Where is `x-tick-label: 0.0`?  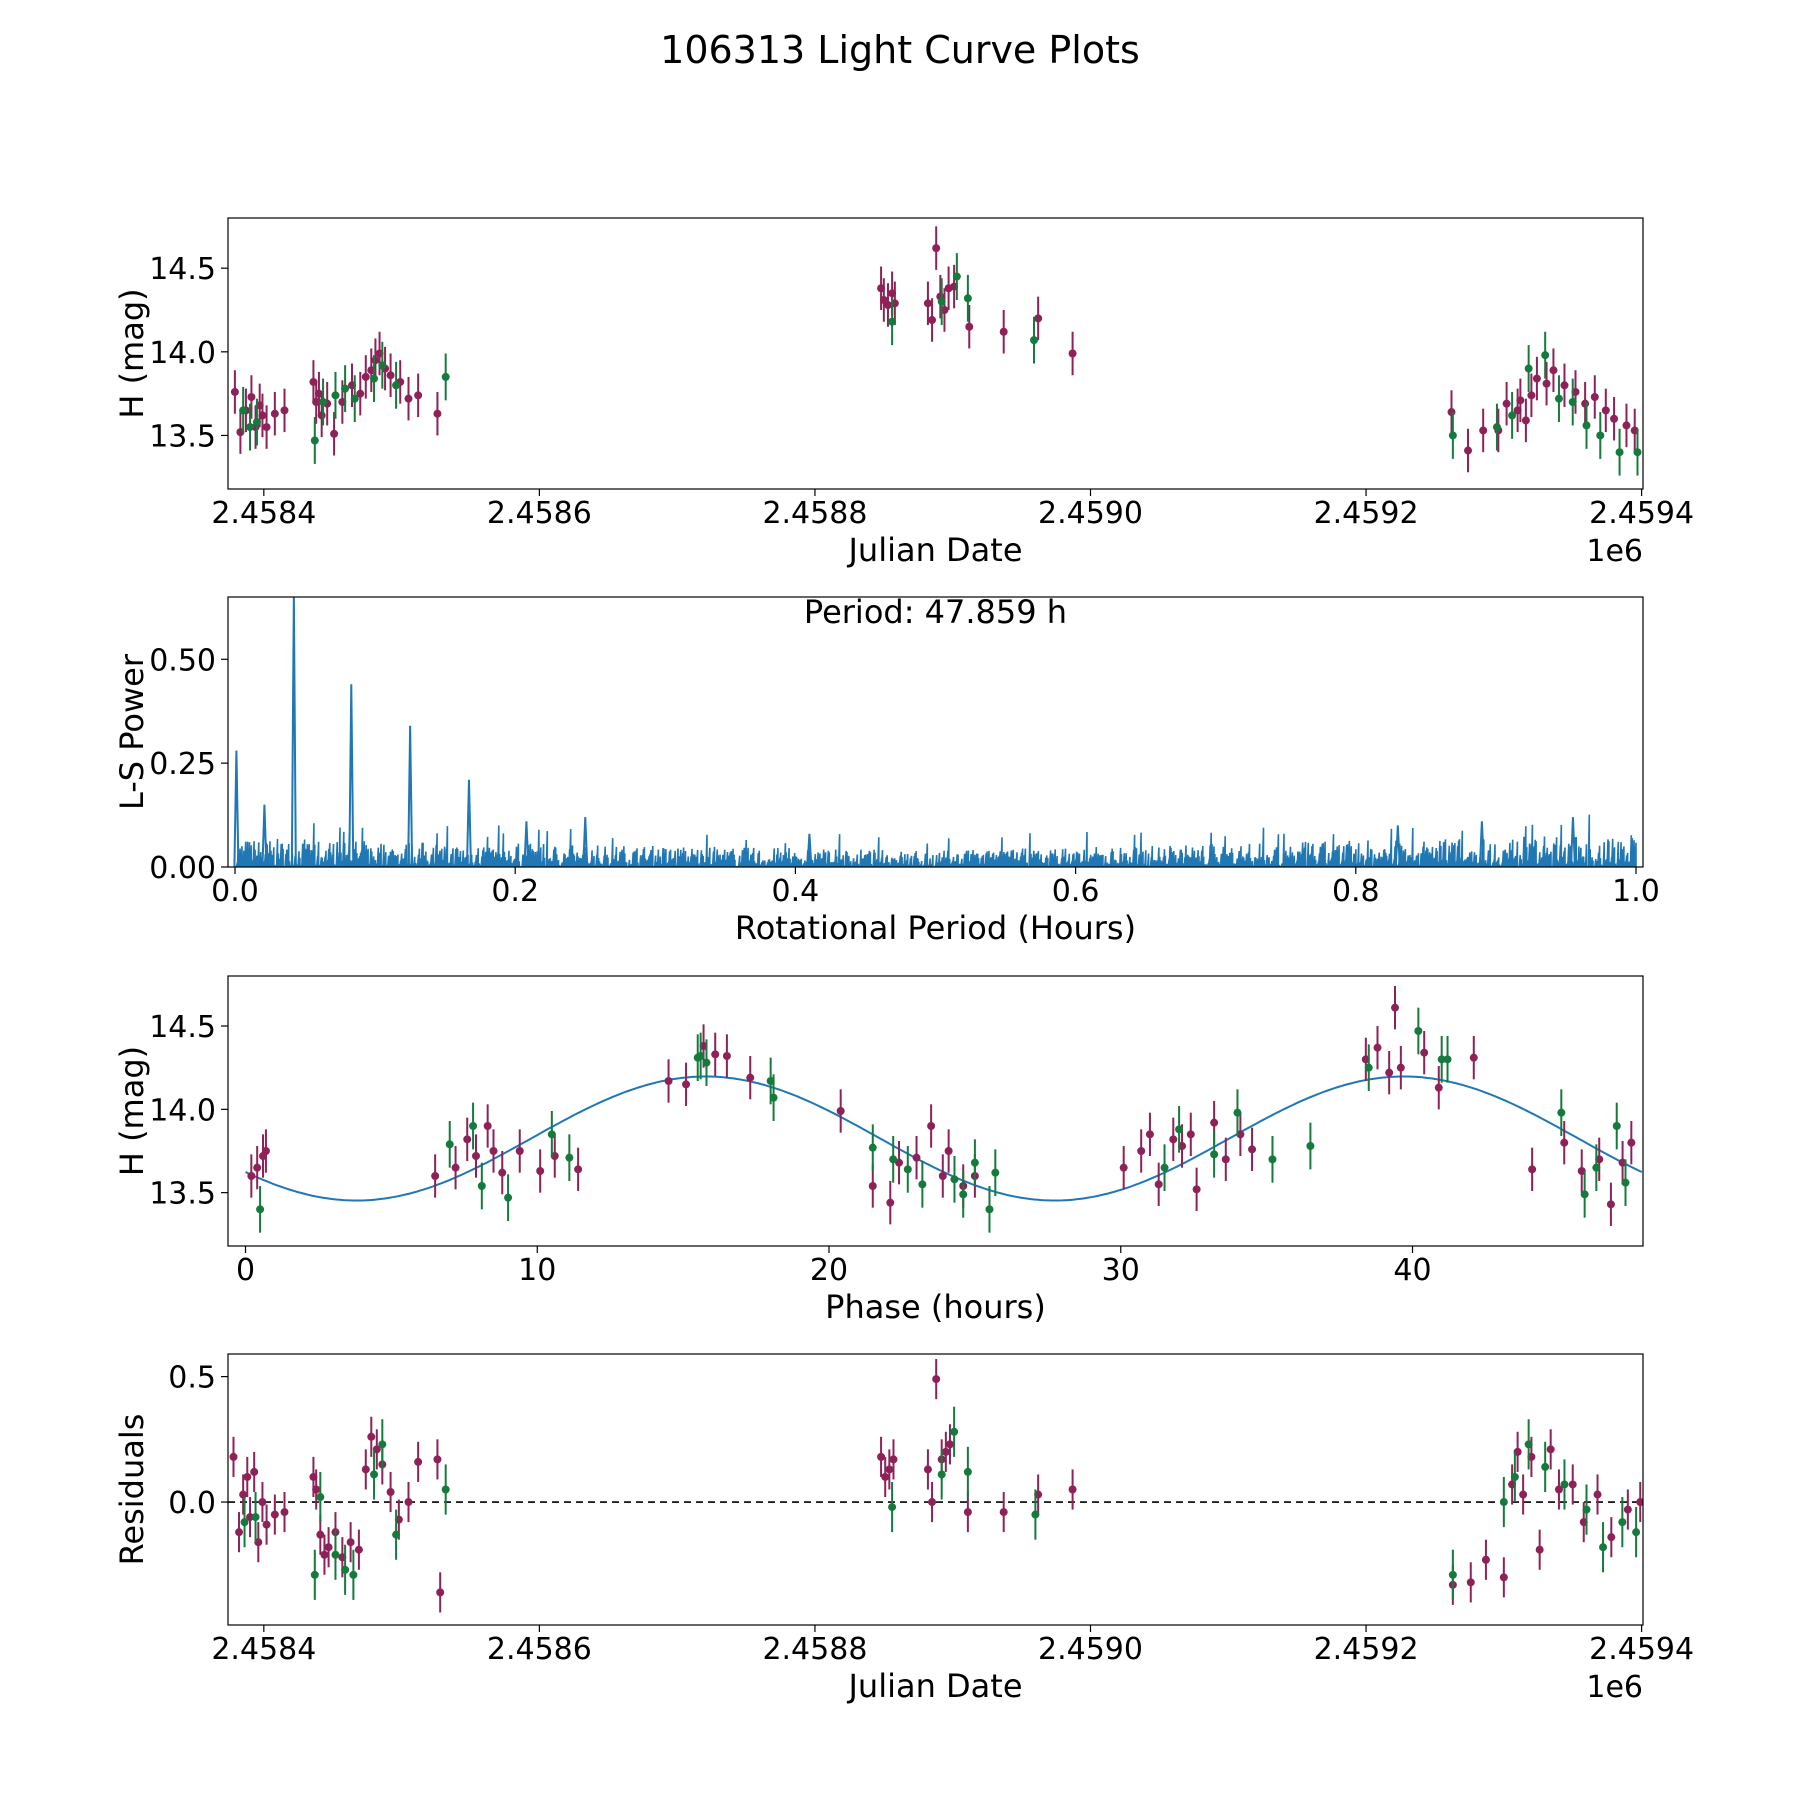
x-tick-label: 0.0 is located at coordinates (235, 891).